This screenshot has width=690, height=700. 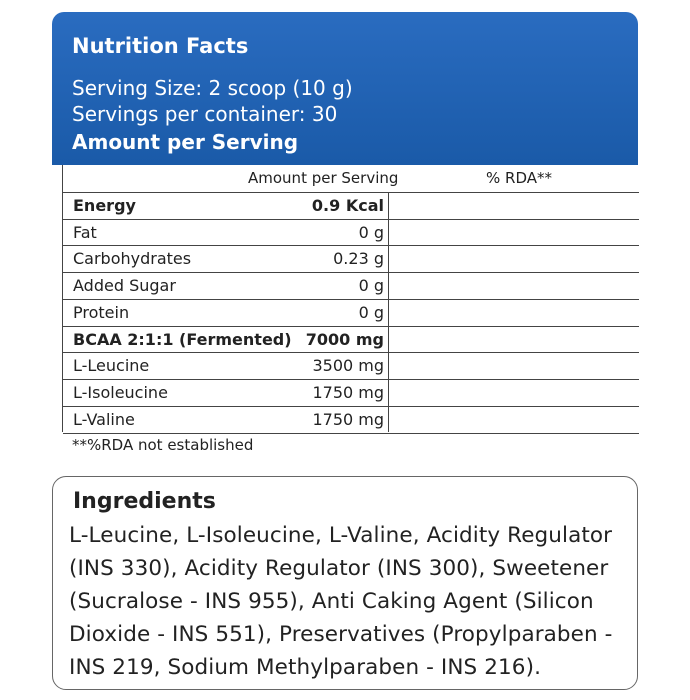 I want to click on table-row: Added Sugar 0 g, so click(x=351, y=286).